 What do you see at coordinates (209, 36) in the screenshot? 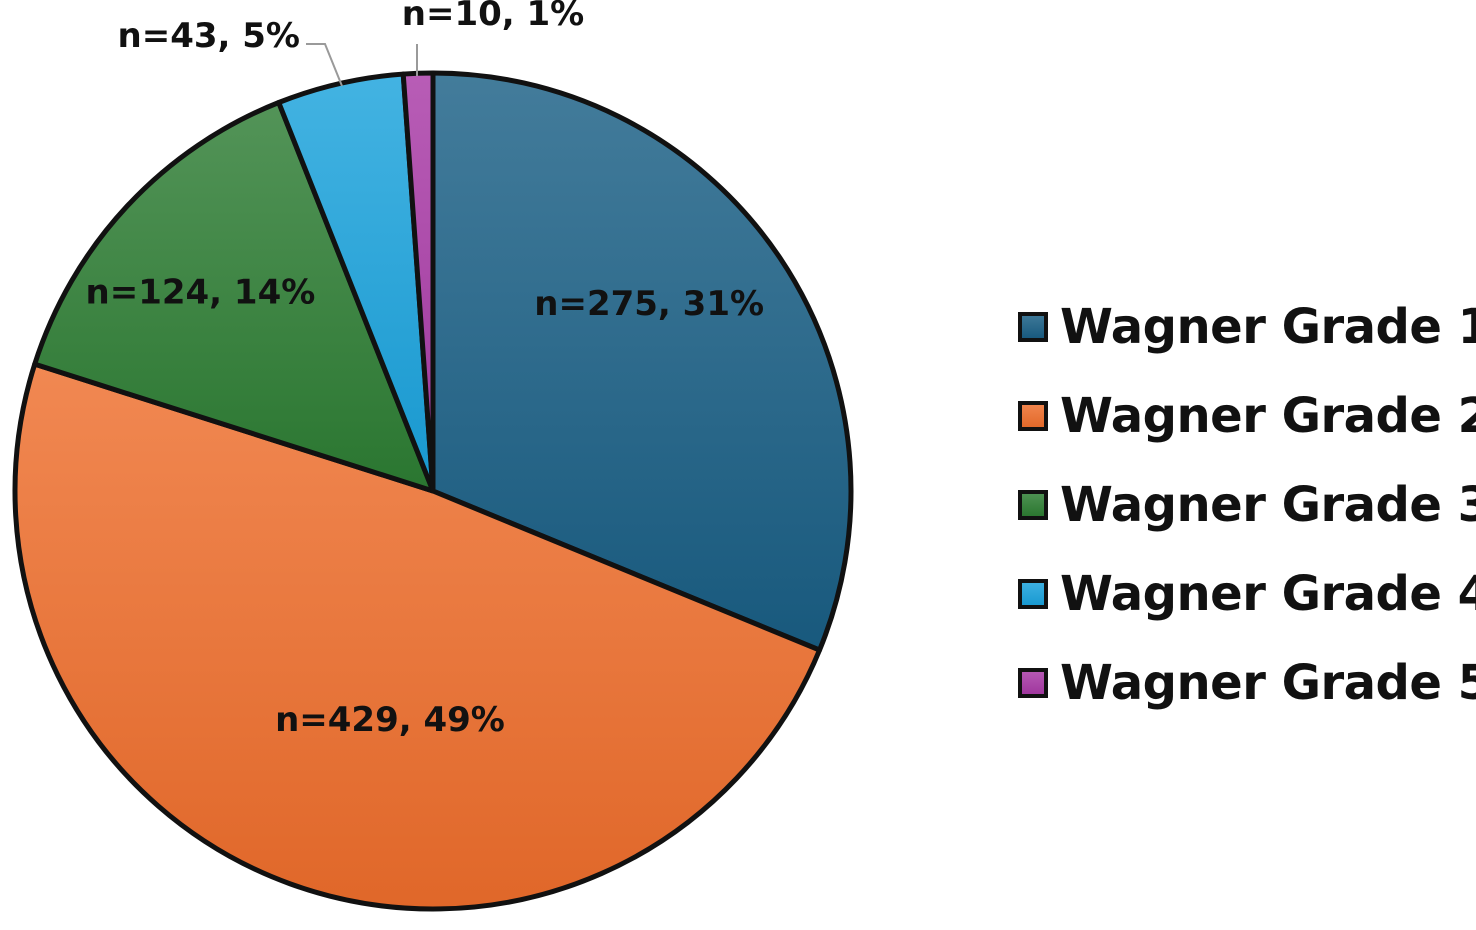
I see `data-label-wagner-grade-4: n=43, 5%` at bounding box center [209, 36].